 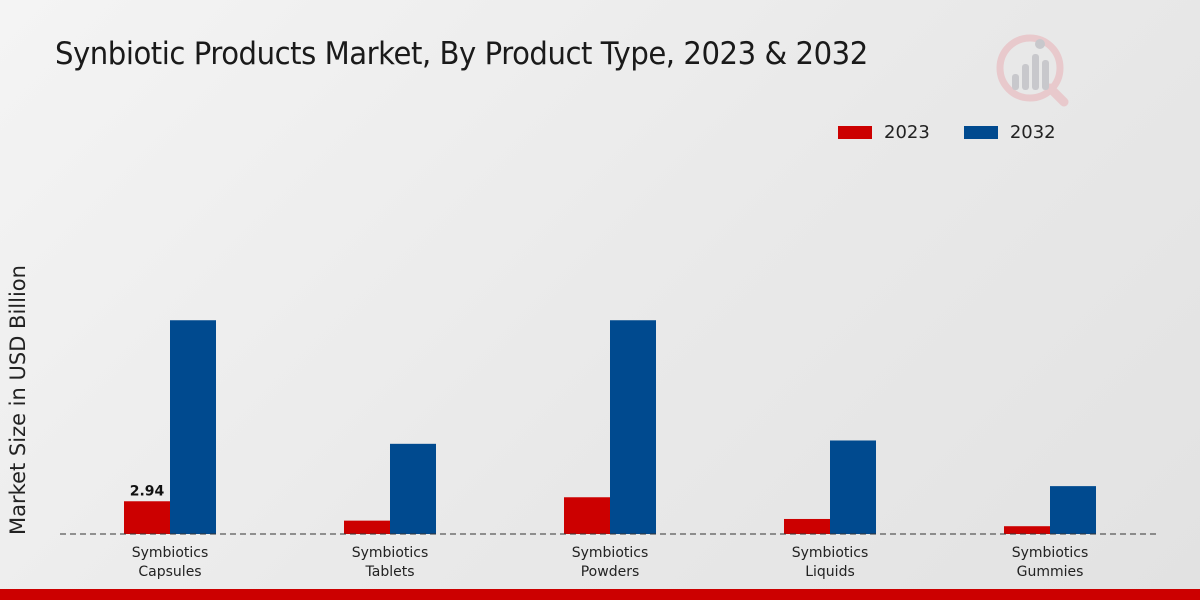 What do you see at coordinates (1050, 553) in the screenshot?
I see `x-tick-label-4-0: Symbiotics` at bounding box center [1050, 553].